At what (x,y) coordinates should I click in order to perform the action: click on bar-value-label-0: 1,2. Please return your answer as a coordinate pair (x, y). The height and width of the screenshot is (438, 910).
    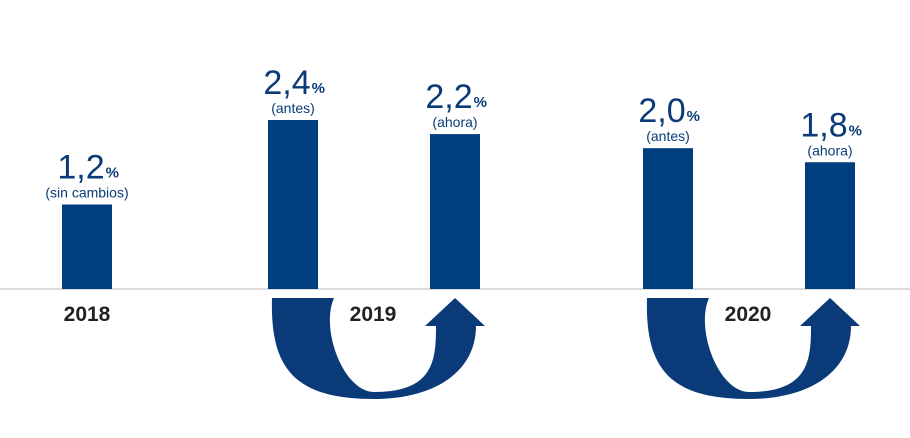
    Looking at the image, I should click on (80, 168).